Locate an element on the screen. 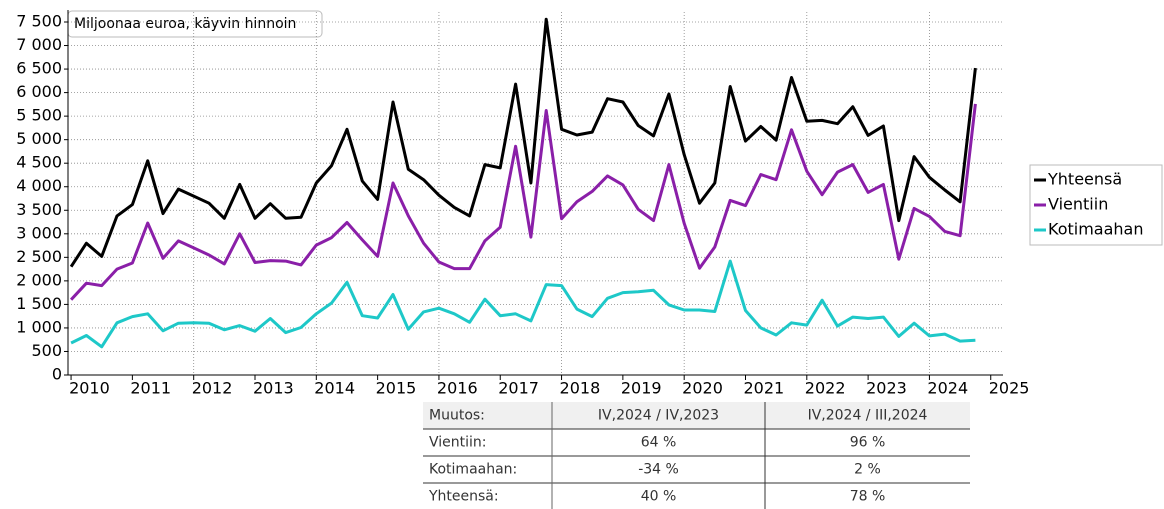  annotation: Miljoonaa euroa, käyvin hinnoin is located at coordinates (185, 24).